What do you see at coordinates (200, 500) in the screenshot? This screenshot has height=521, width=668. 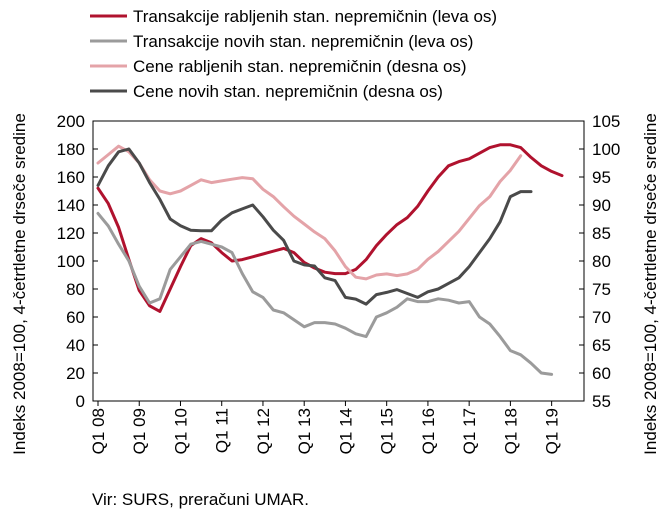 I see `source-note: Vir: SURS, preračuni UMAR.` at bounding box center [200, 500].